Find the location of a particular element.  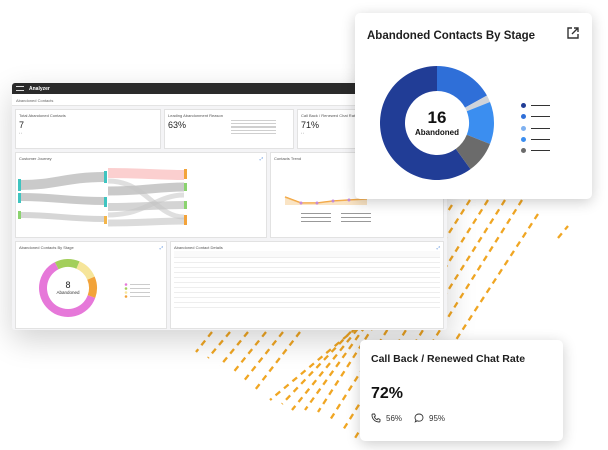

donut-label: Abandoned is located at coordinates (437, 132).